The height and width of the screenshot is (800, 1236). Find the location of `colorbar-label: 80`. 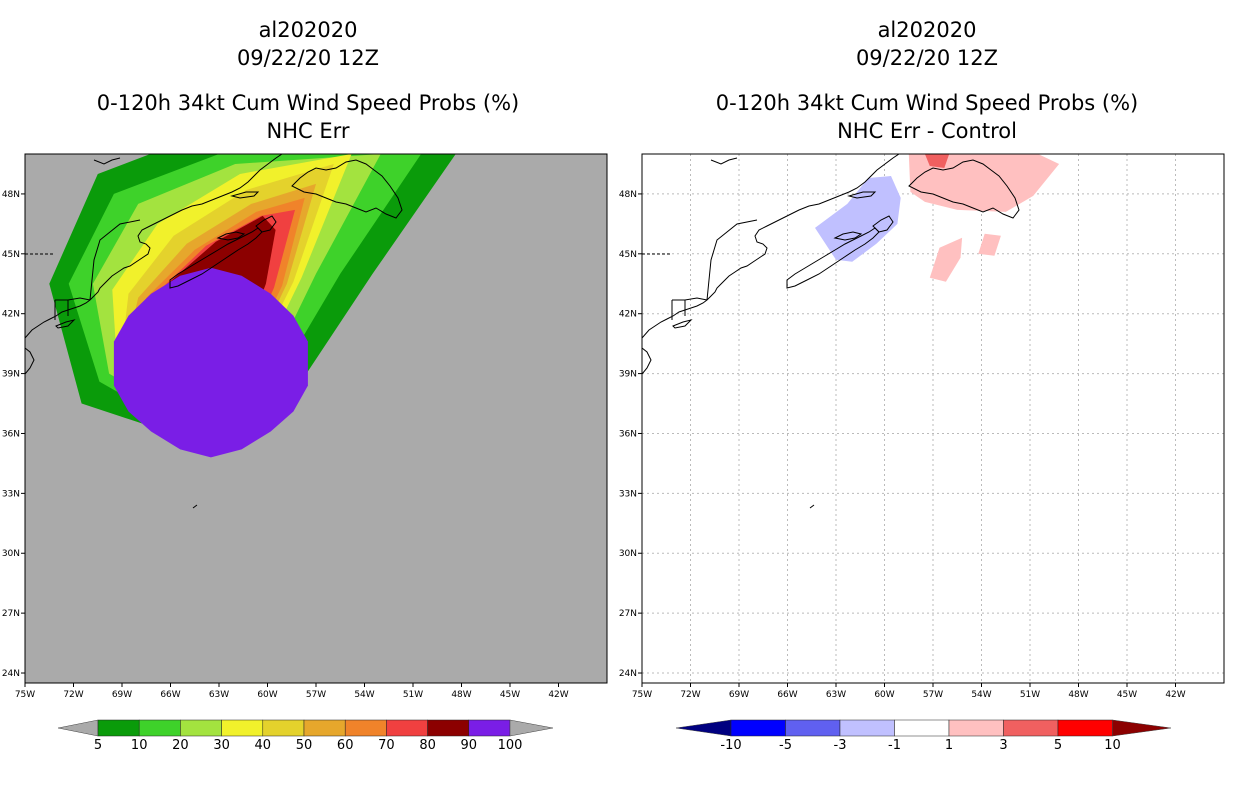

colorbar-label: 80 is located at coordinates (427, 745).